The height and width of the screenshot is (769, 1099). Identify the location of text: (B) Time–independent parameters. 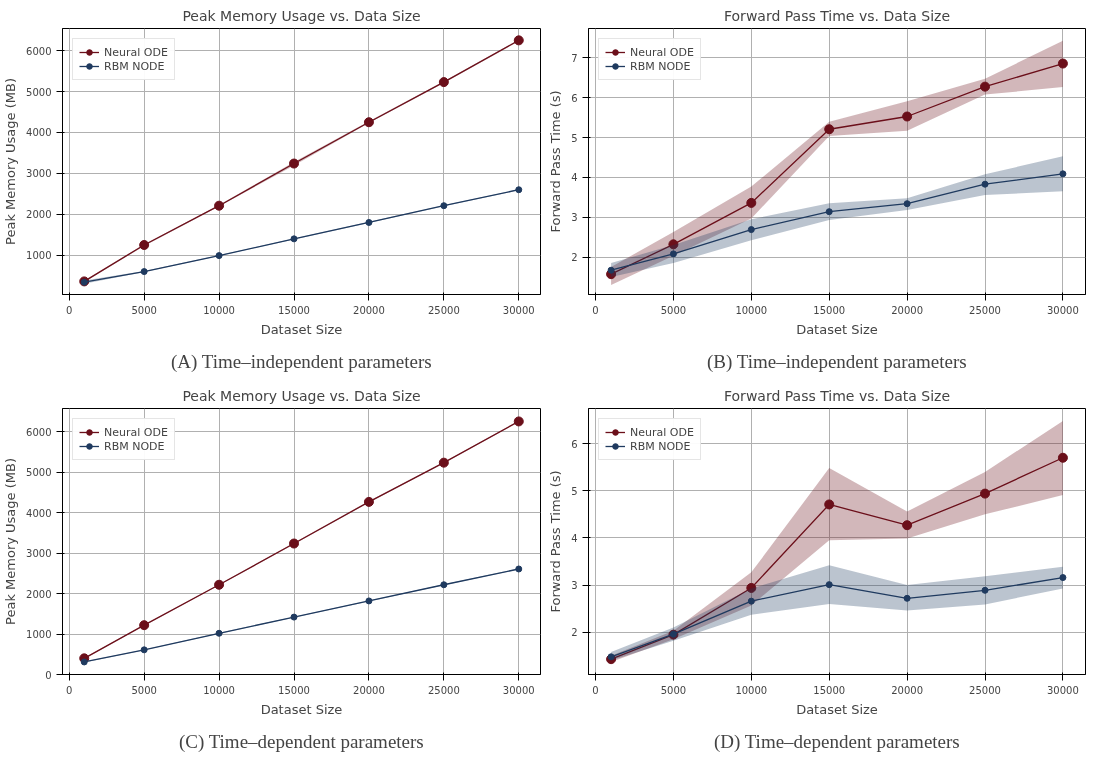
(837, 361).